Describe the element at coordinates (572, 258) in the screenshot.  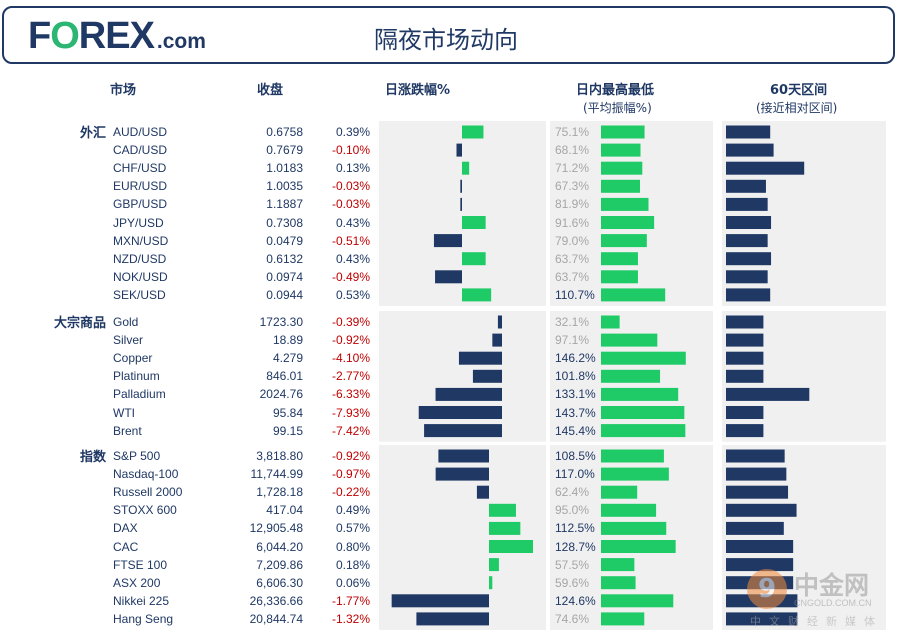
I see `intraday-value: 63.7%` at that location.